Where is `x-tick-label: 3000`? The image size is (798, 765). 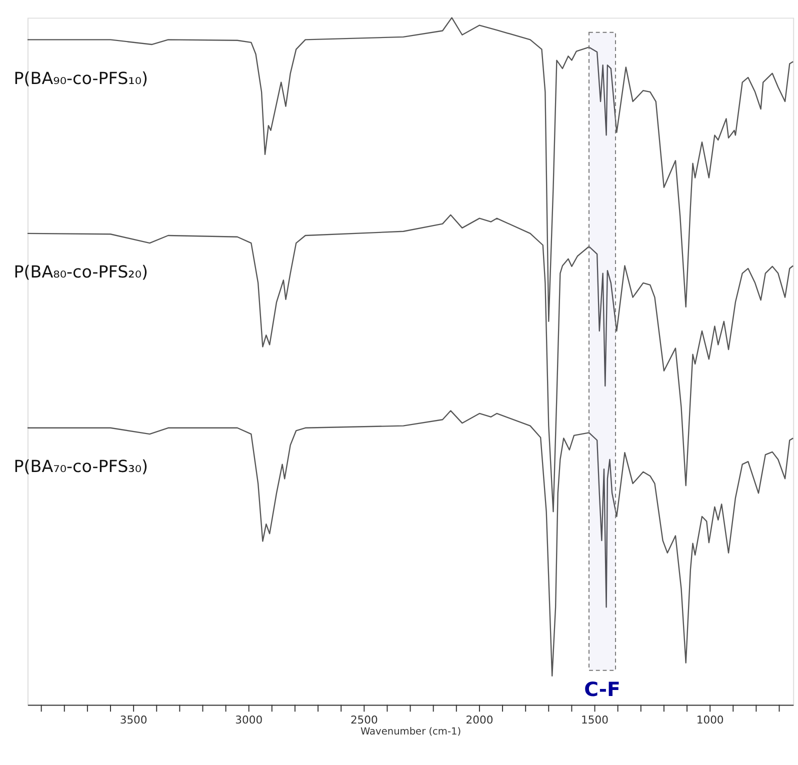
x-tick-label: 3000 is located at coordinates (249, 719).